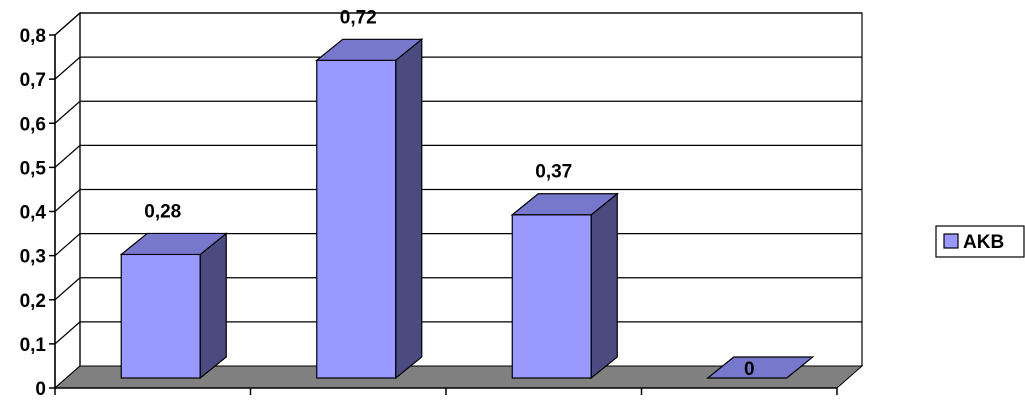  Describe the element at coordinates (33, 168) in the screenshot. I see `y-tick-label: 0,5` at that location.